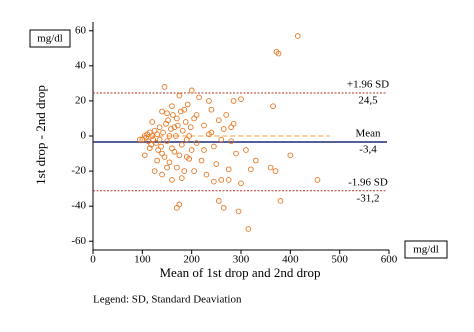 The image size is (474, 332). Describe the element at coordinates (241, 260) in the screenshot. I see `x-tick-label: 300` at that location.